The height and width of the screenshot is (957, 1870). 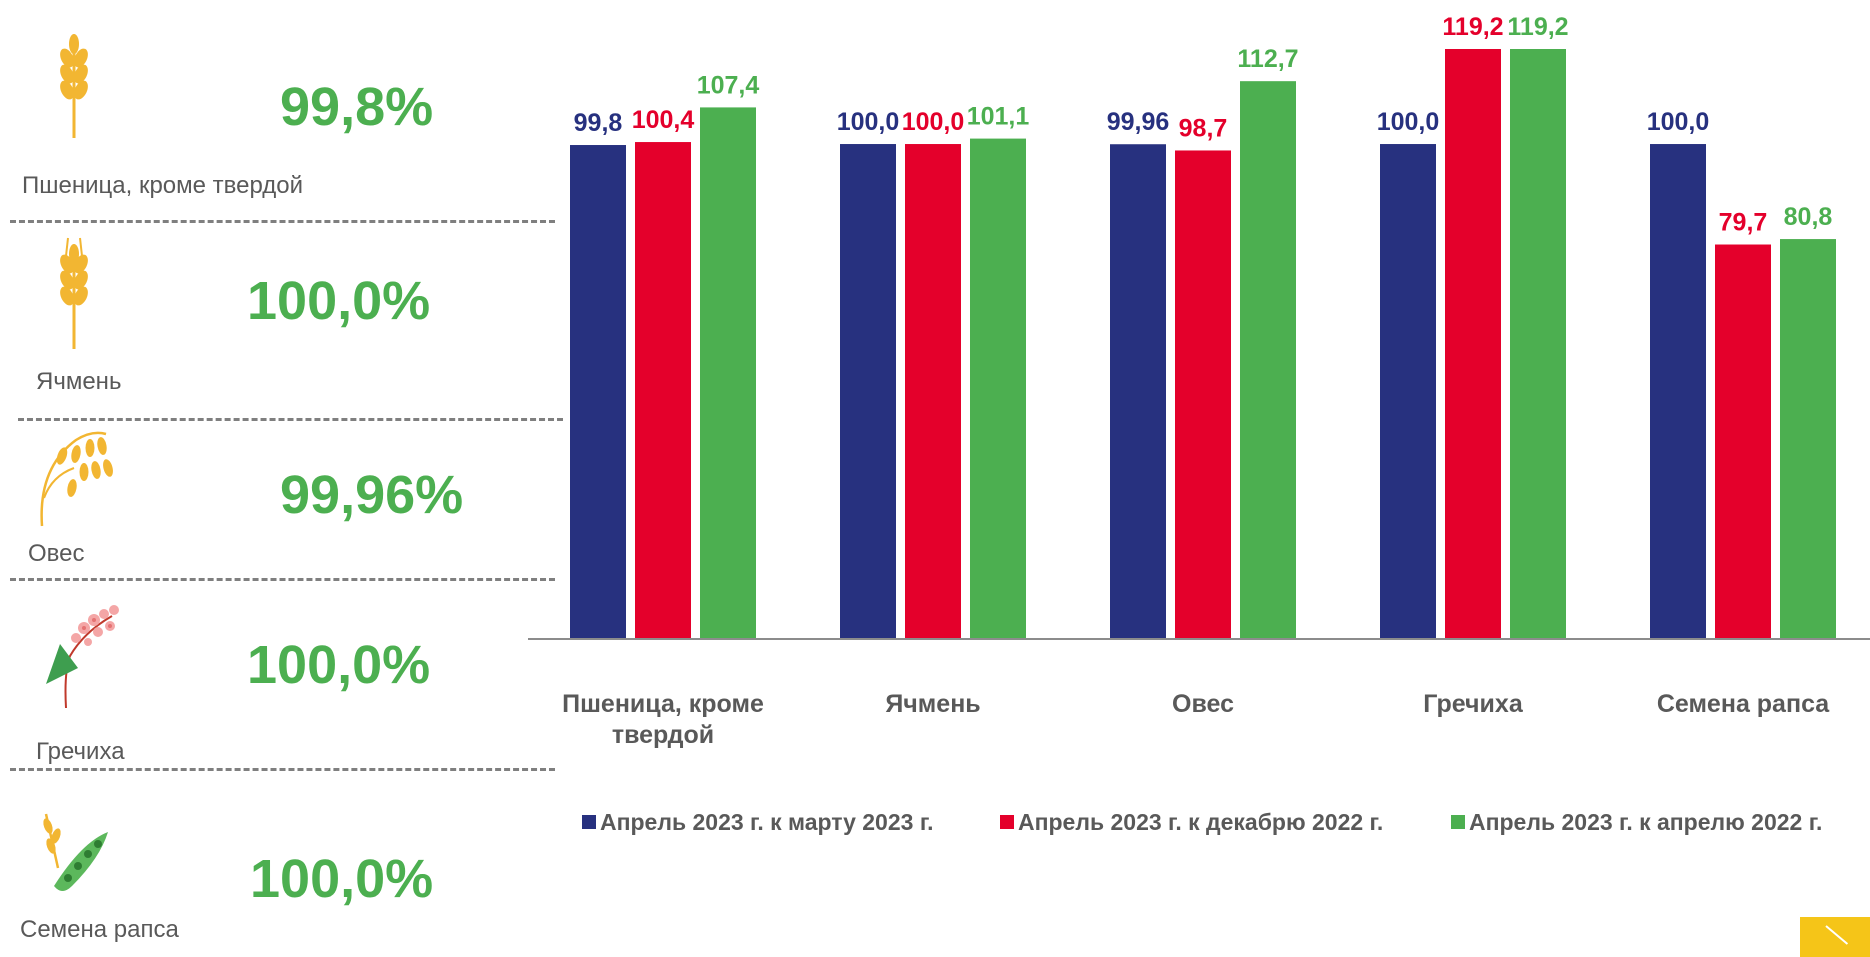 What do you see at coordinates (82, 657) in the screenshot?
I see `buckwheat-icon` at bounding box center [82, 657].